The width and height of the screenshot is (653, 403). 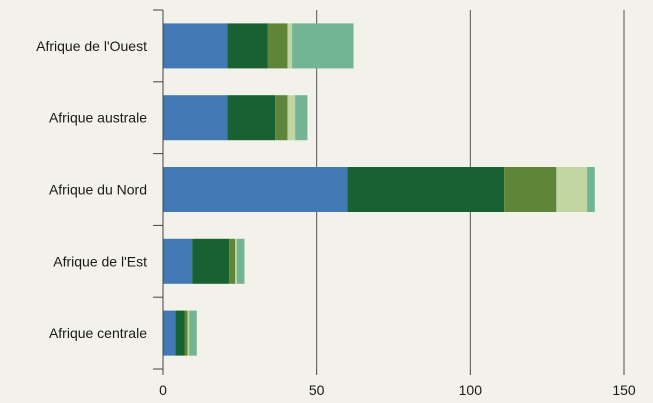 I want to click on category-label-3: Afrique de l'Est, so click(x=100, y=261).